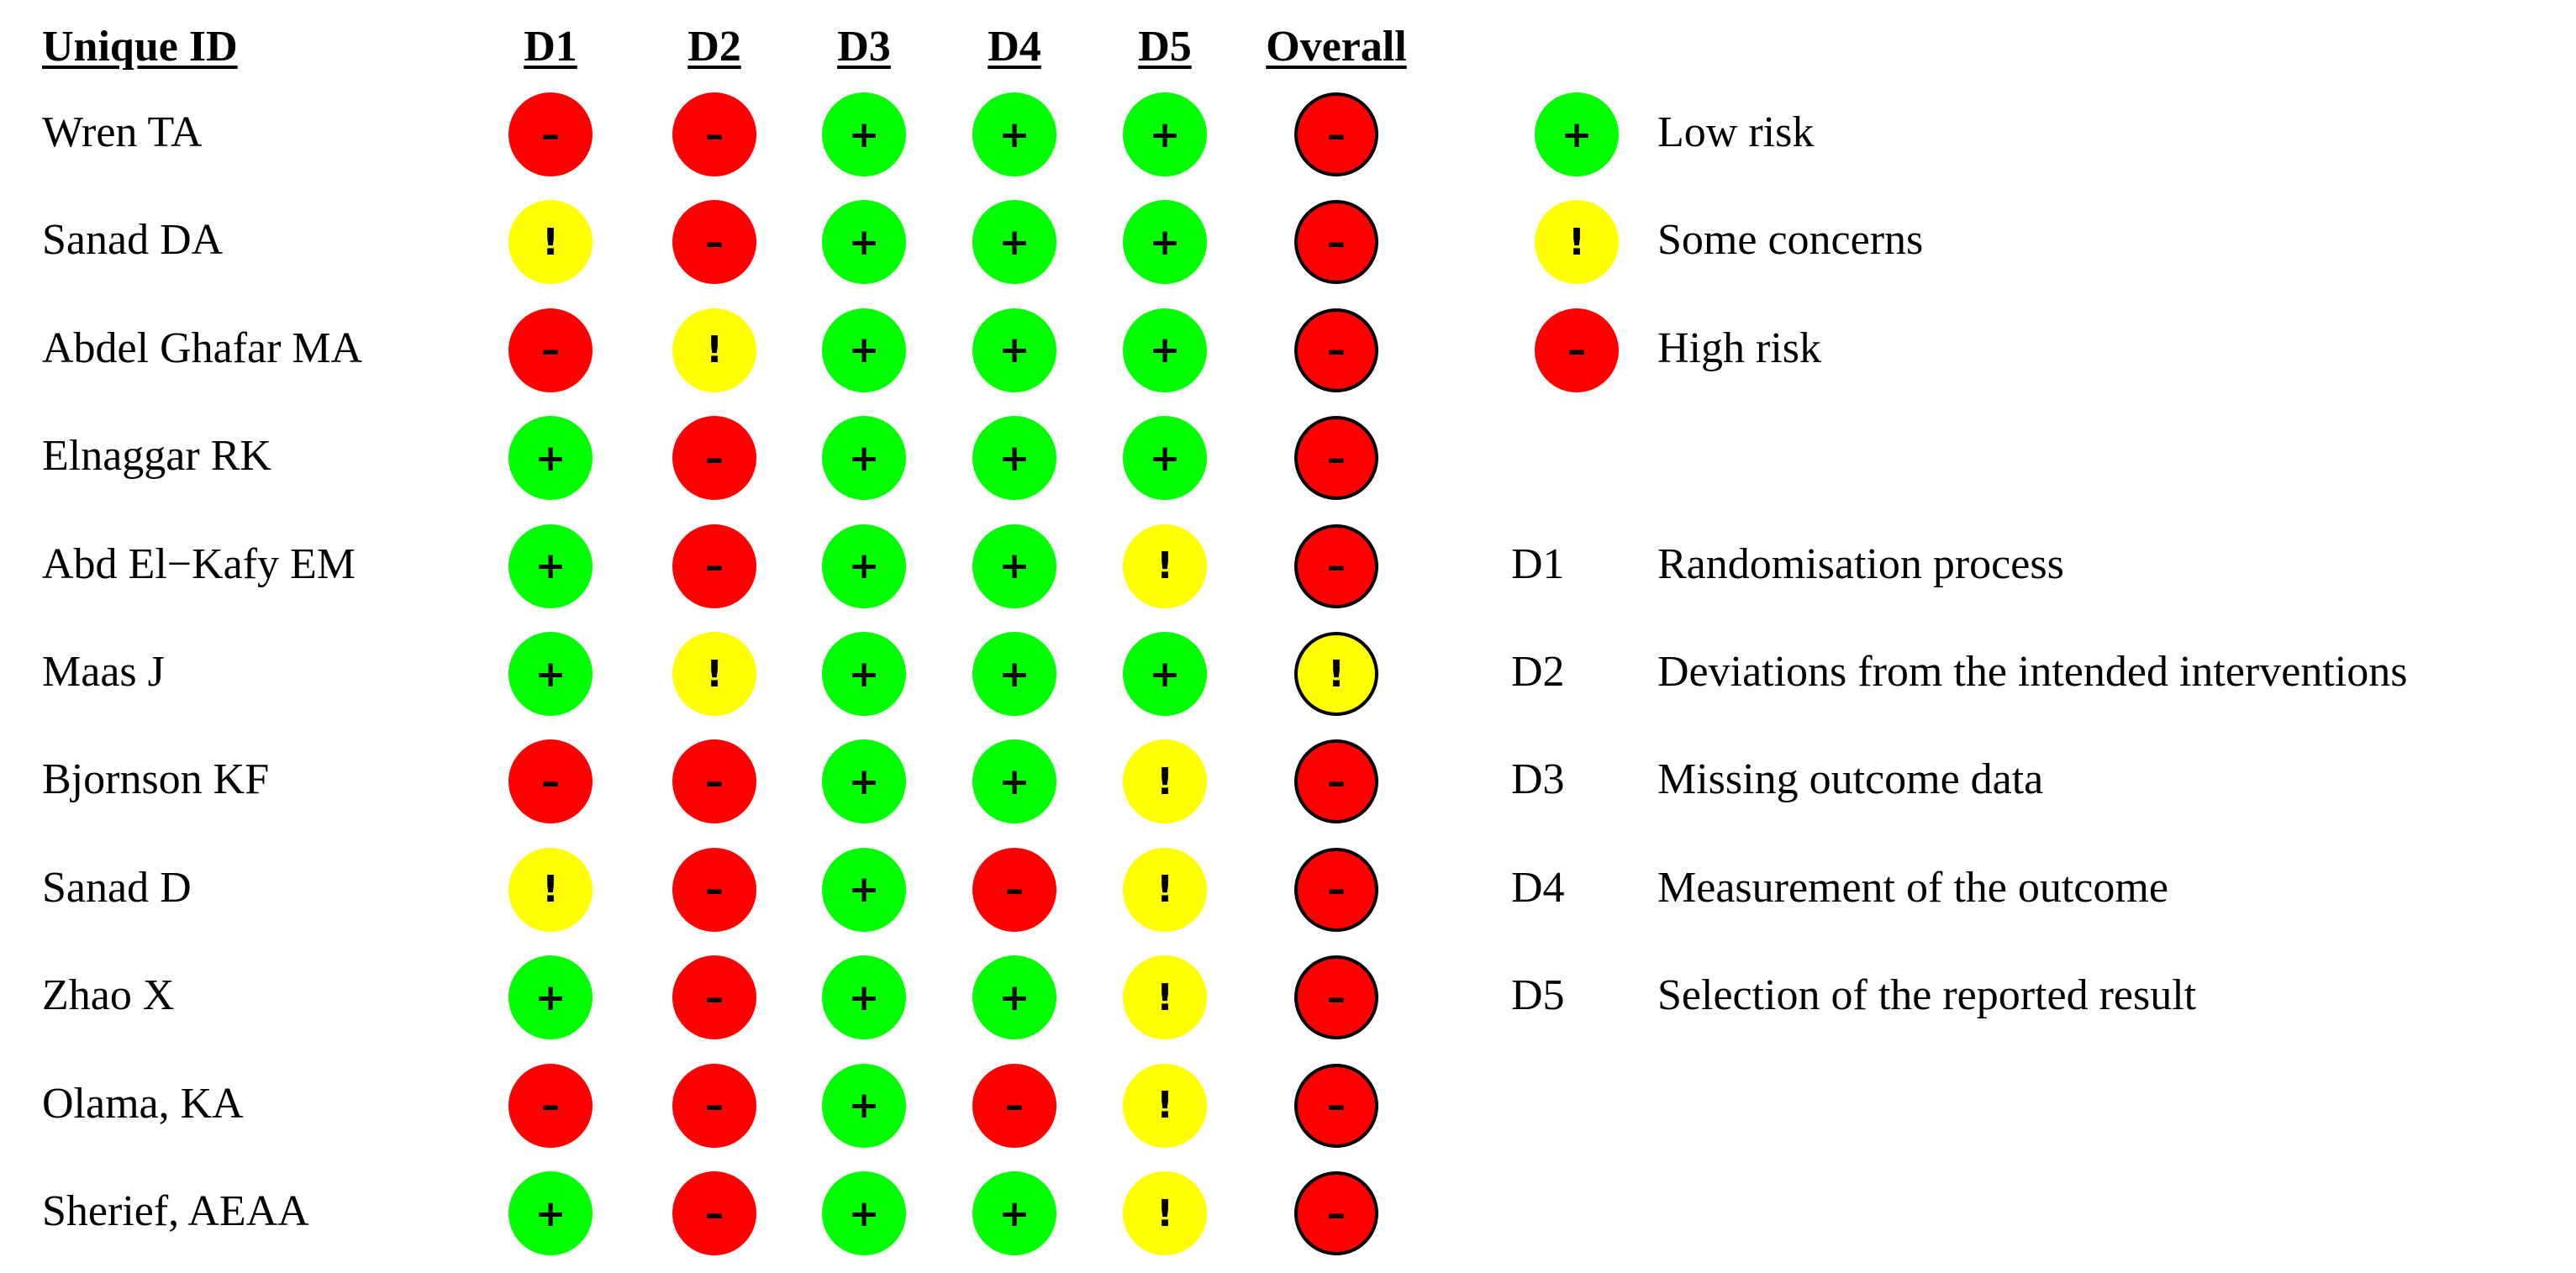 This screenshot has width=2576, height=1273. What do you see at coordinates (140, 47) in the screenshot?
I see `unique-id-header: Unique ID` at bounding box center [140, 47].